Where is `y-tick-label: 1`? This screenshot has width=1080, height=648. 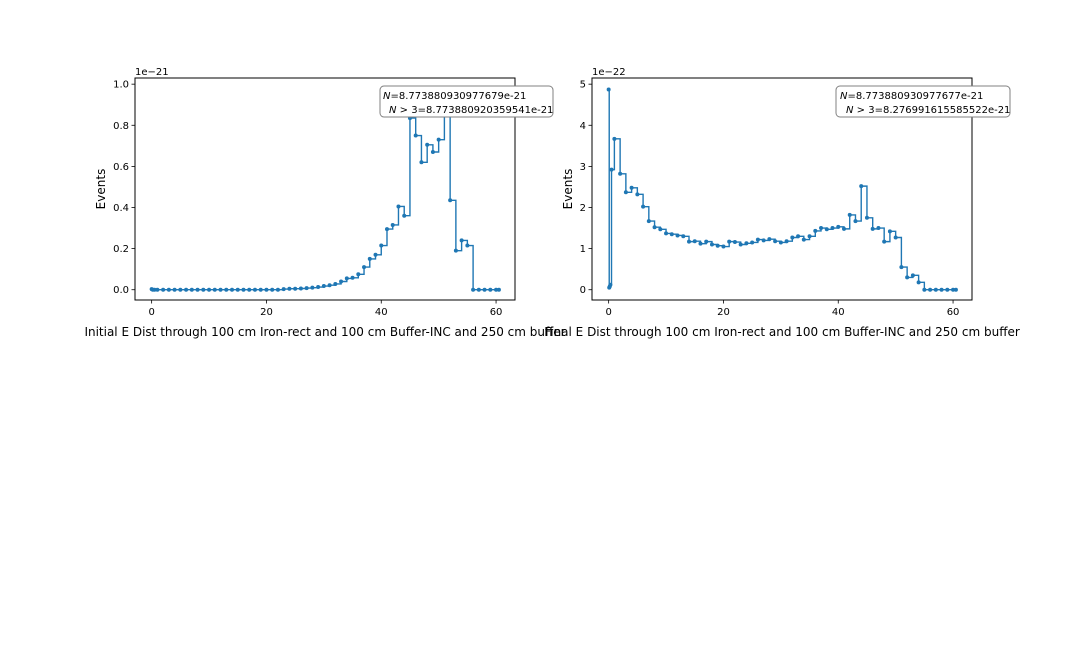
y-tick-label: 1 is located at coordinates (583, 249).